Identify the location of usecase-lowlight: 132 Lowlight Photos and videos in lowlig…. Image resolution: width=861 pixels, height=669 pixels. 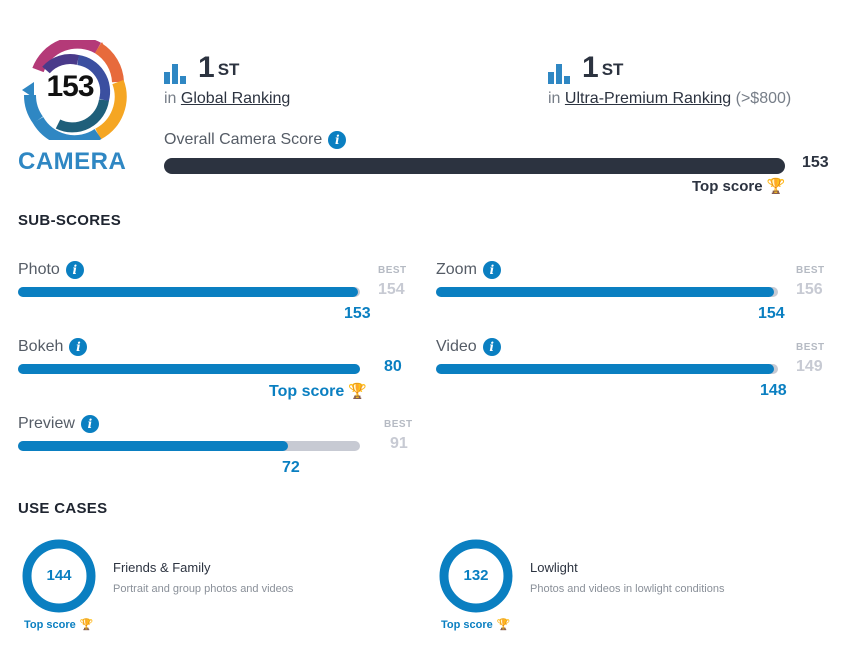
(639, 589).